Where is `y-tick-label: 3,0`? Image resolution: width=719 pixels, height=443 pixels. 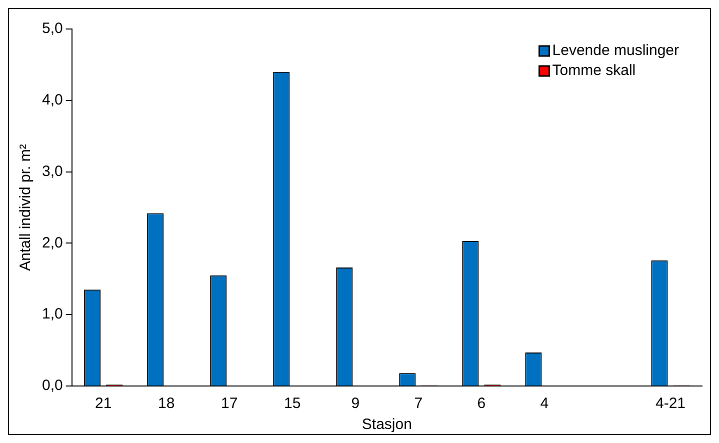
y-tick-label: 3,0 is located at coordinates (52, 171).